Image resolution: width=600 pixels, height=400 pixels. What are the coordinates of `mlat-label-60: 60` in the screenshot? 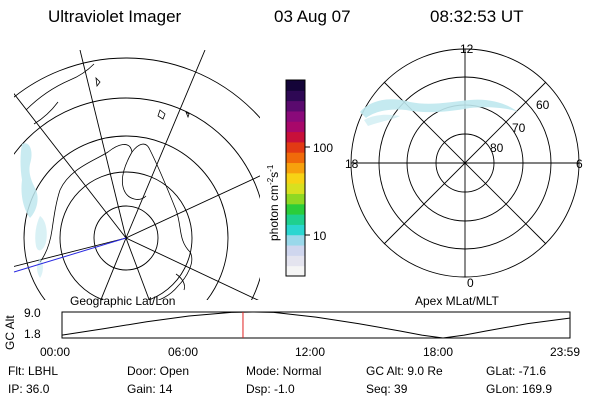 It's located at (543, 105).